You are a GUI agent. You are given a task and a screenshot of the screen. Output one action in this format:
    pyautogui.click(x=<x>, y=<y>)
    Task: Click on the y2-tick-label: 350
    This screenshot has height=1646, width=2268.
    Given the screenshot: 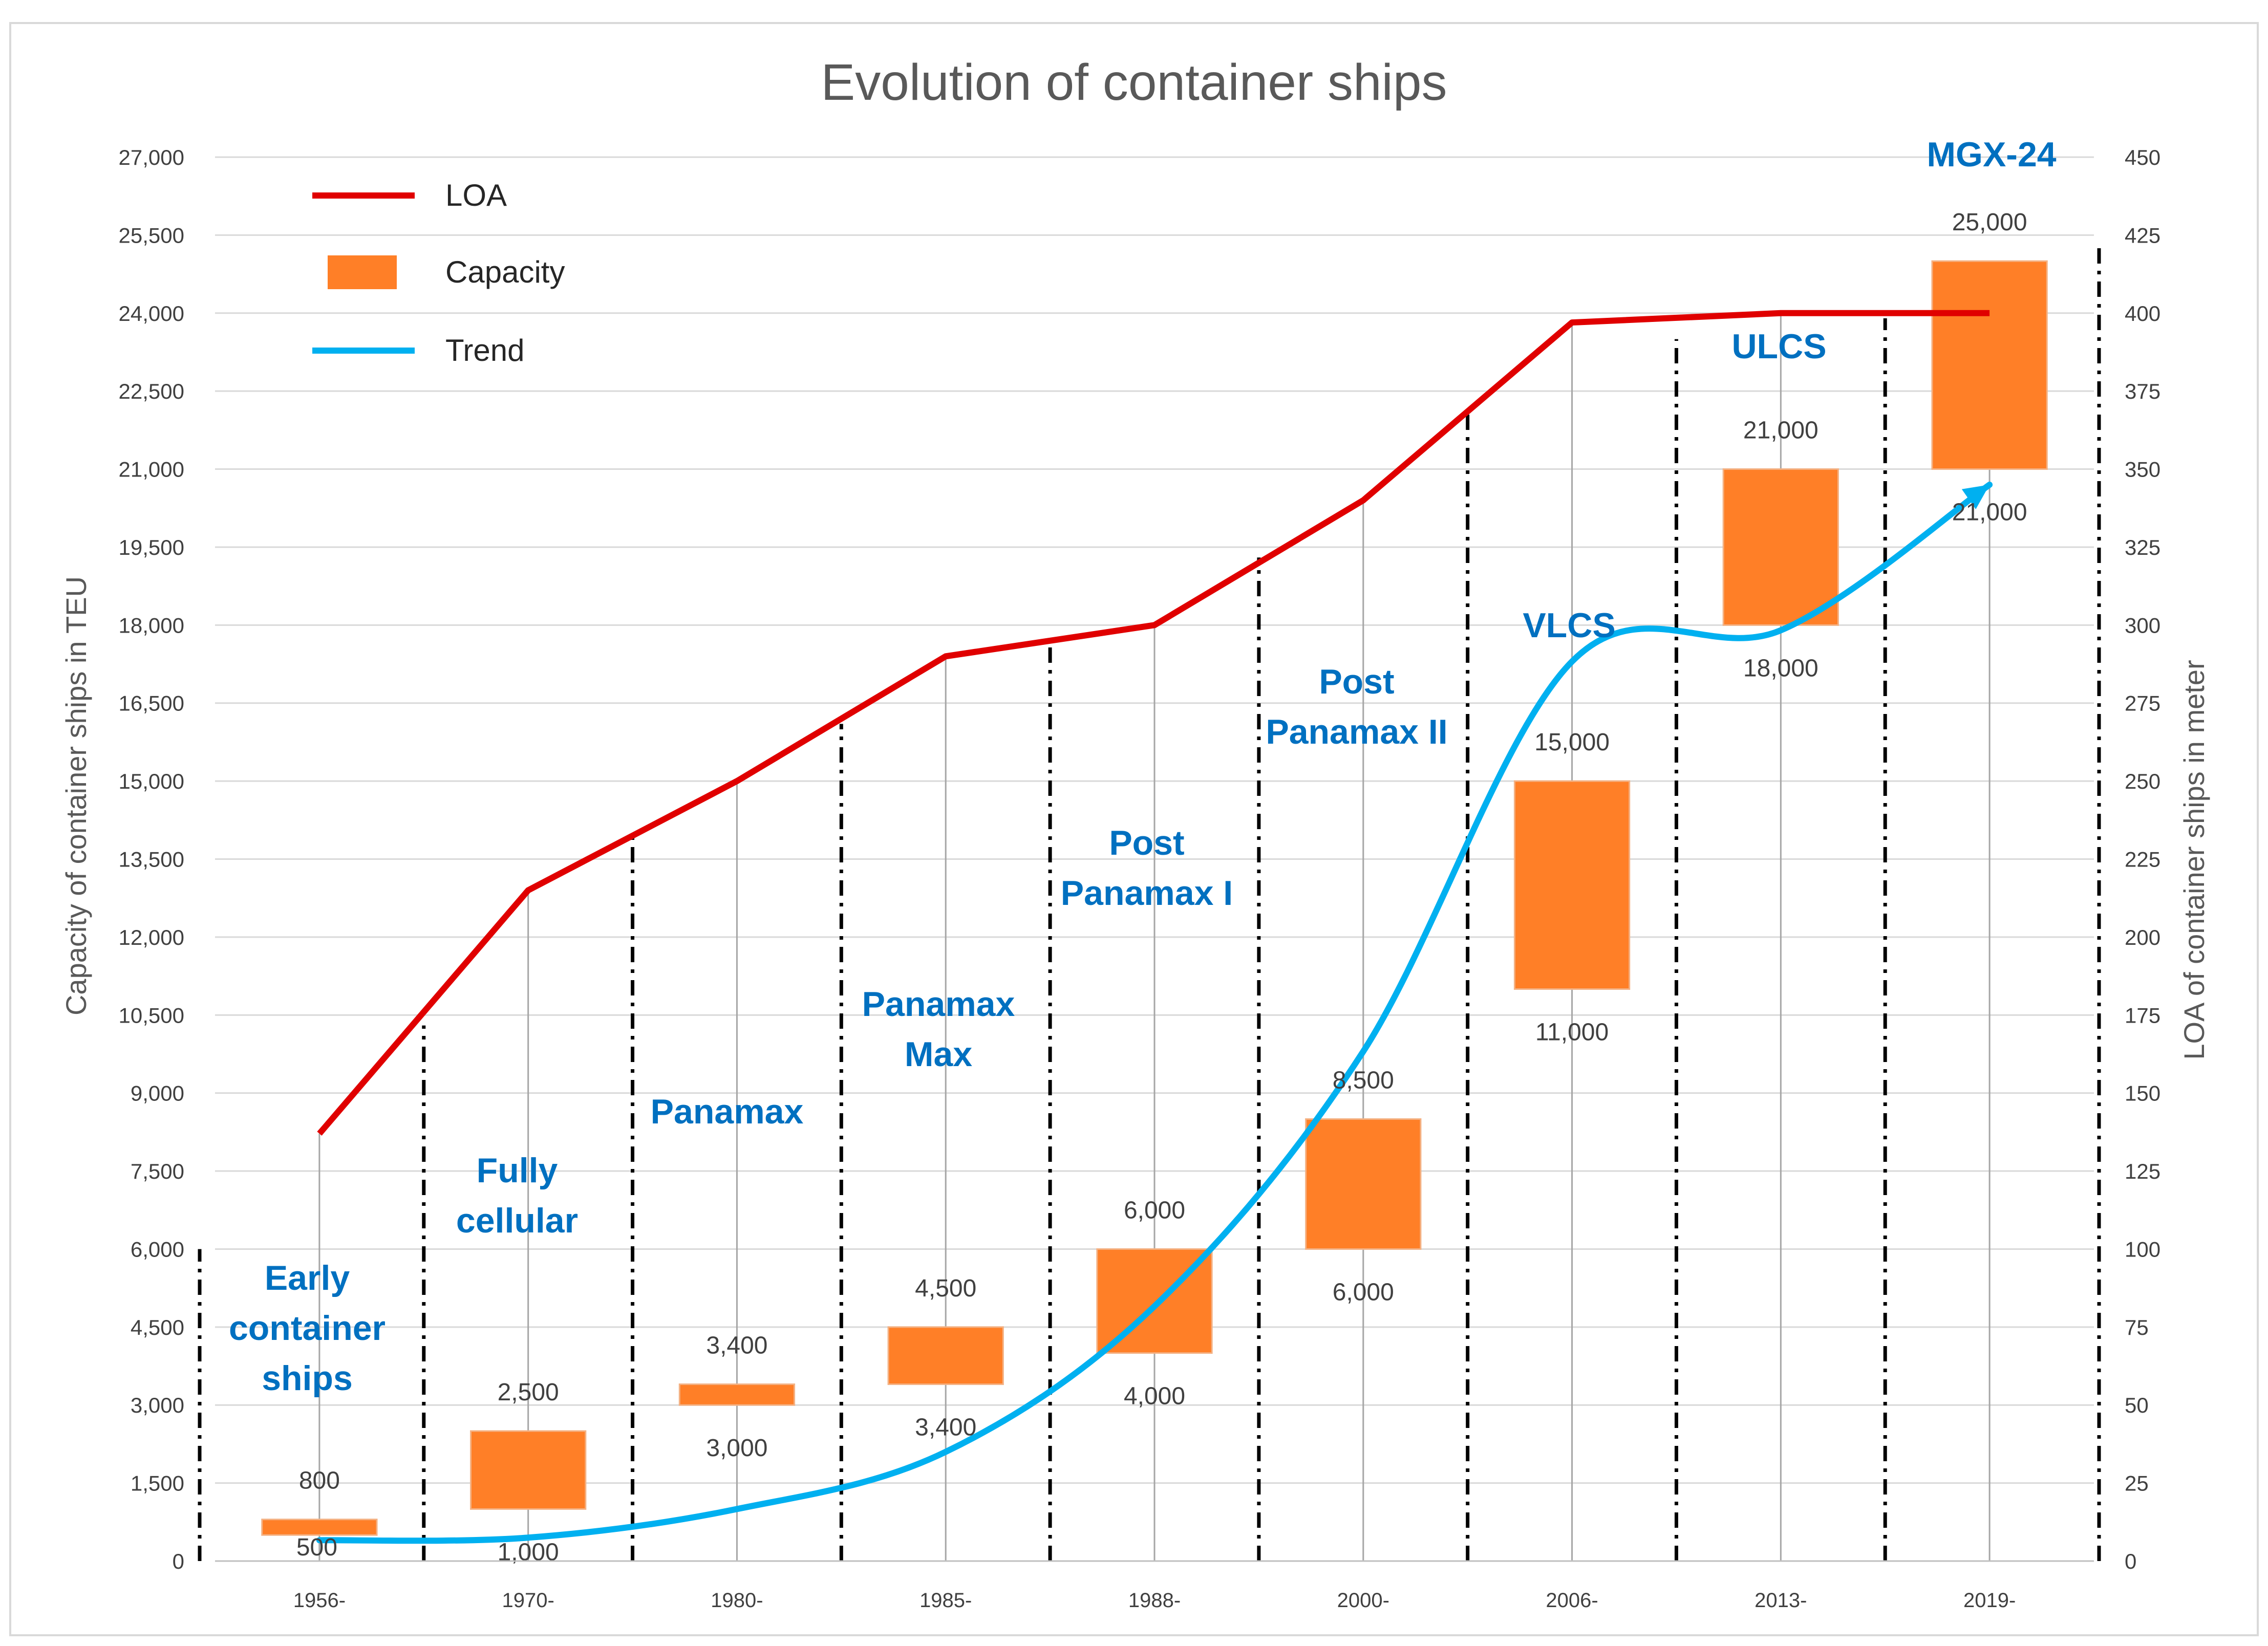 What is the action you would take?
    pyautogui.click(x=2142, y=470)
    